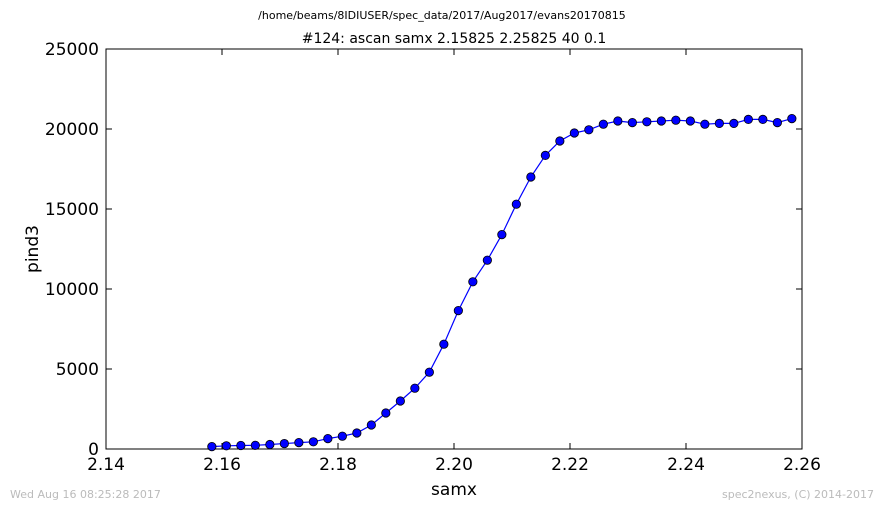 This screenshot has width=884, height=509. What do you see at coordinates (802, 465) in the screenshot?
I see `x-tick-label: 2.26` at bounding box center [802, 465].